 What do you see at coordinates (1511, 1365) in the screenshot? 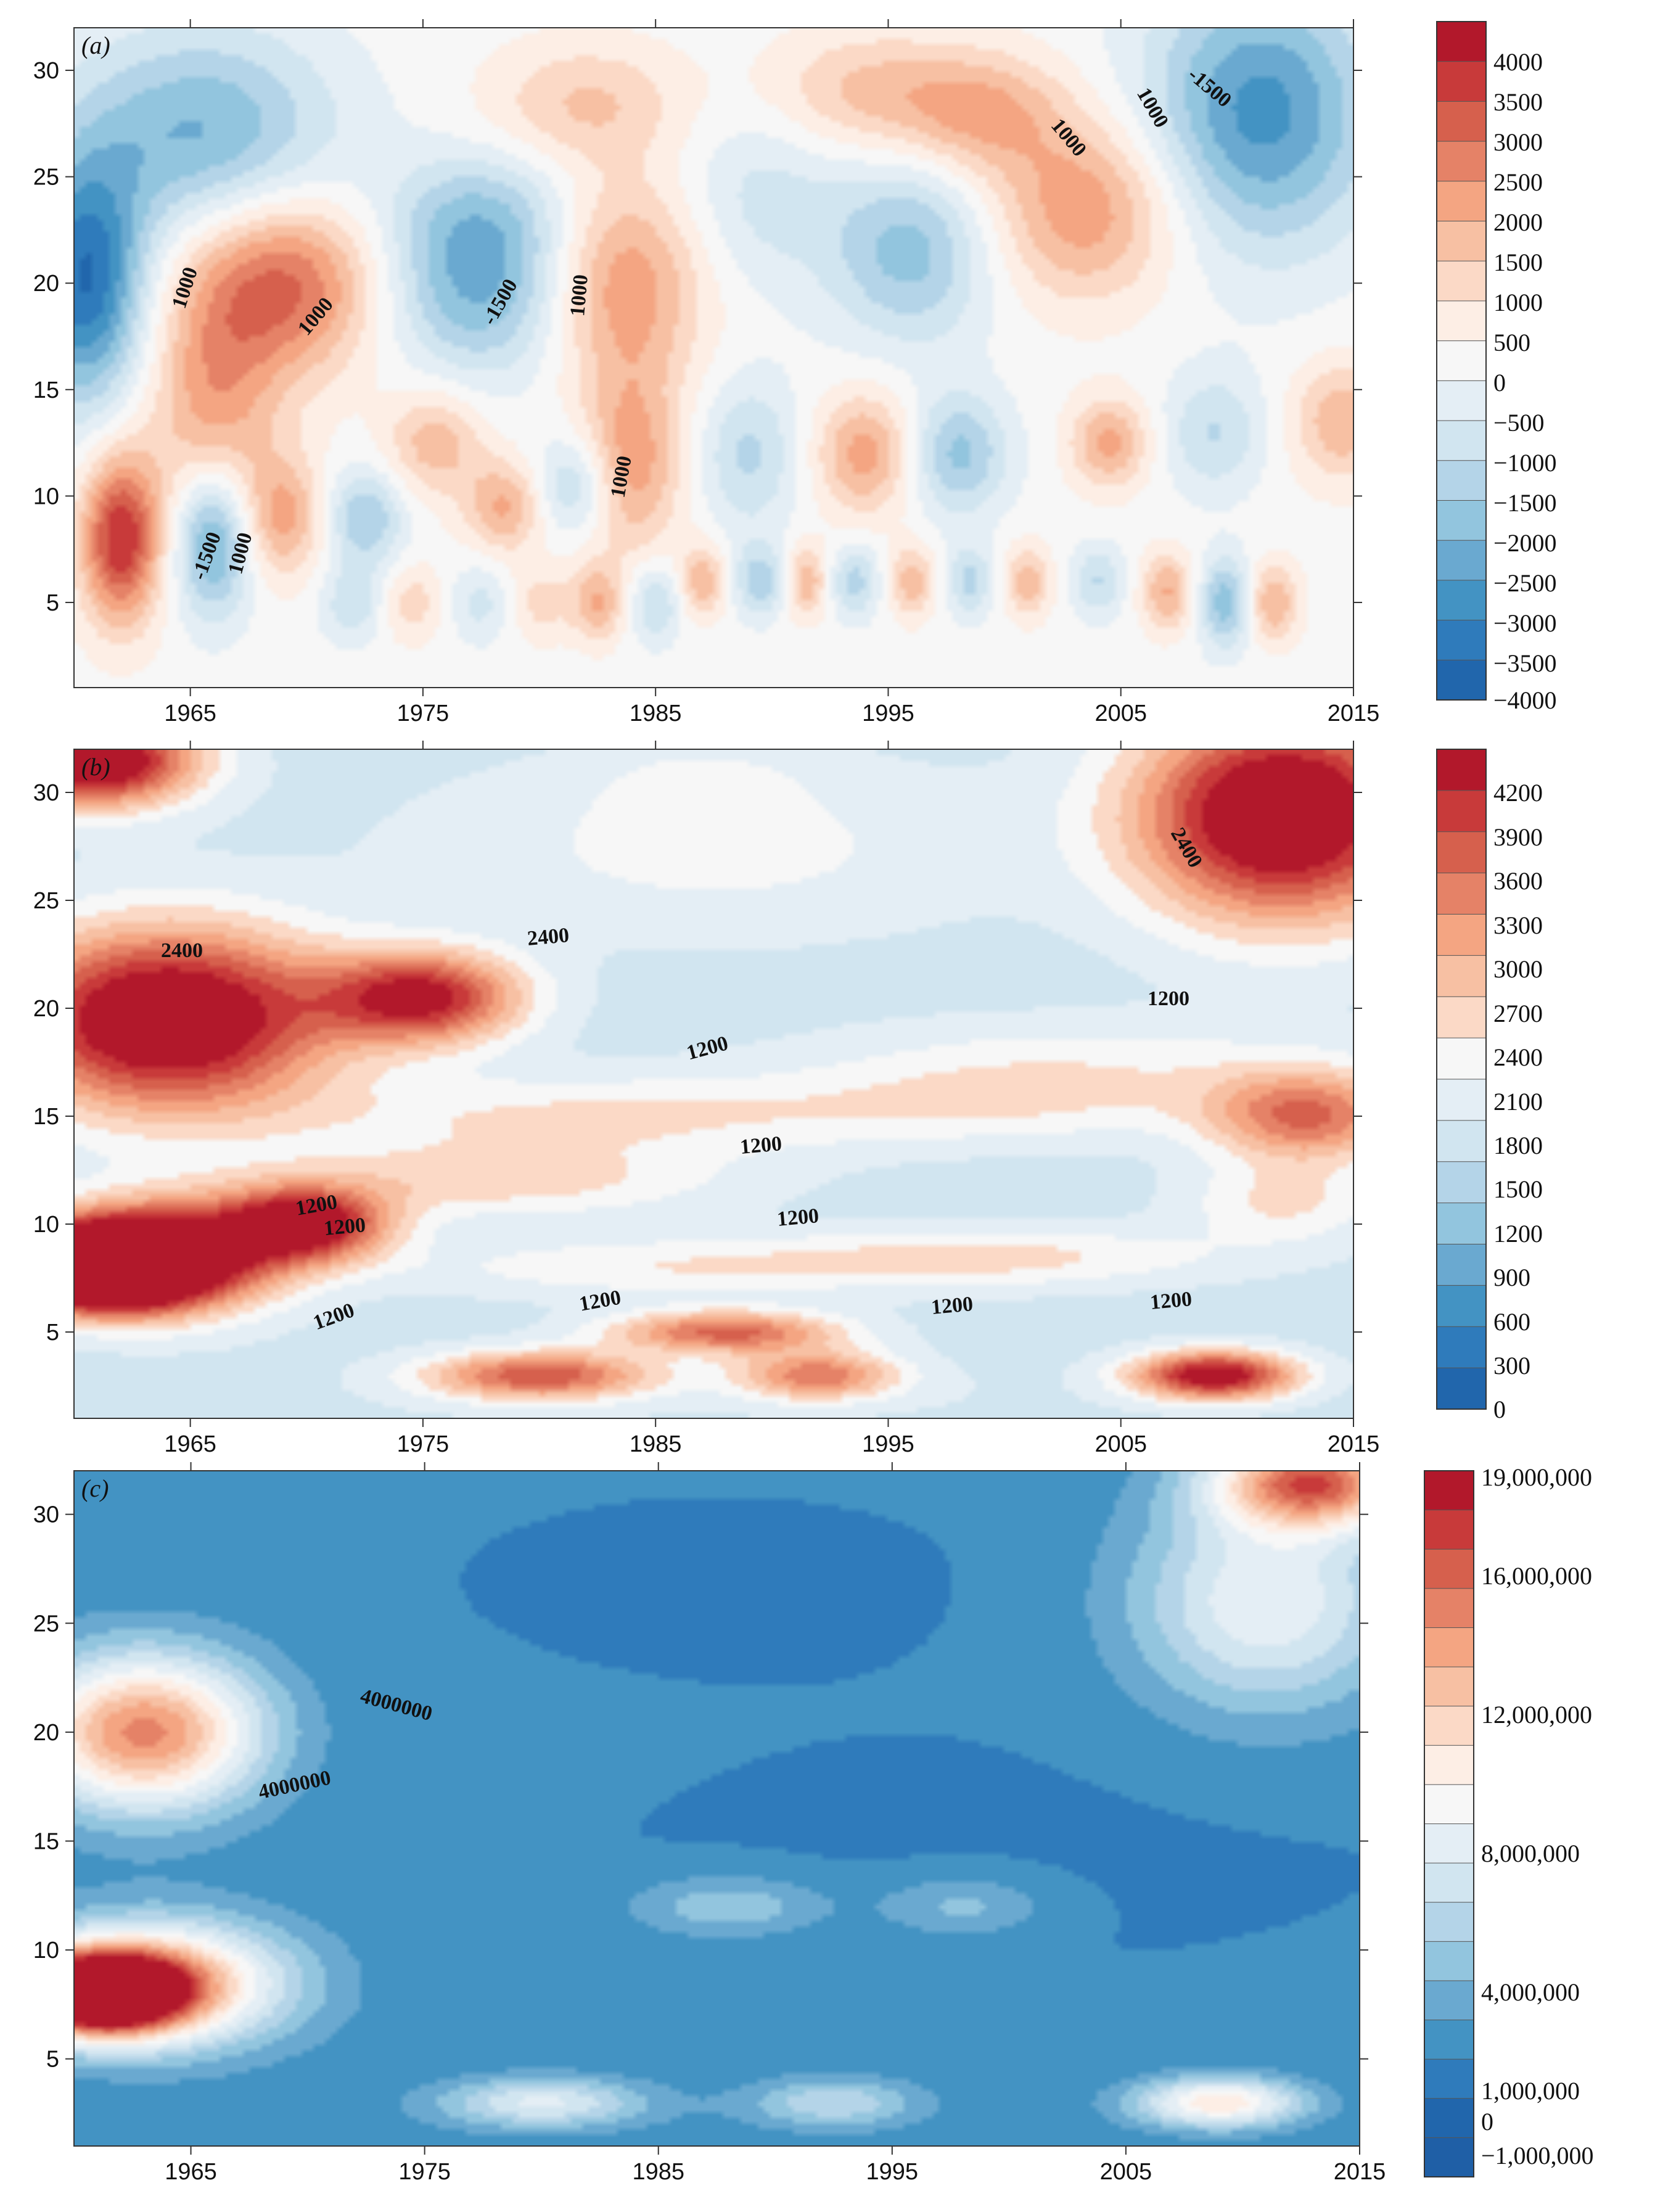
I see `colorbar-tick-label: 300` at bounding box center [1511, 1365].